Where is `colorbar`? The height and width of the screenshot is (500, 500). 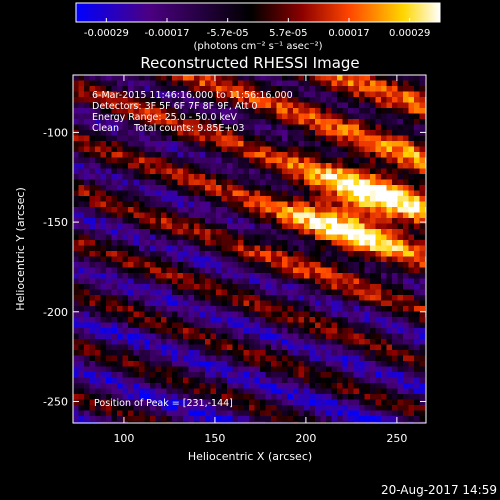
colorbar is located at coordinates (258, 12).